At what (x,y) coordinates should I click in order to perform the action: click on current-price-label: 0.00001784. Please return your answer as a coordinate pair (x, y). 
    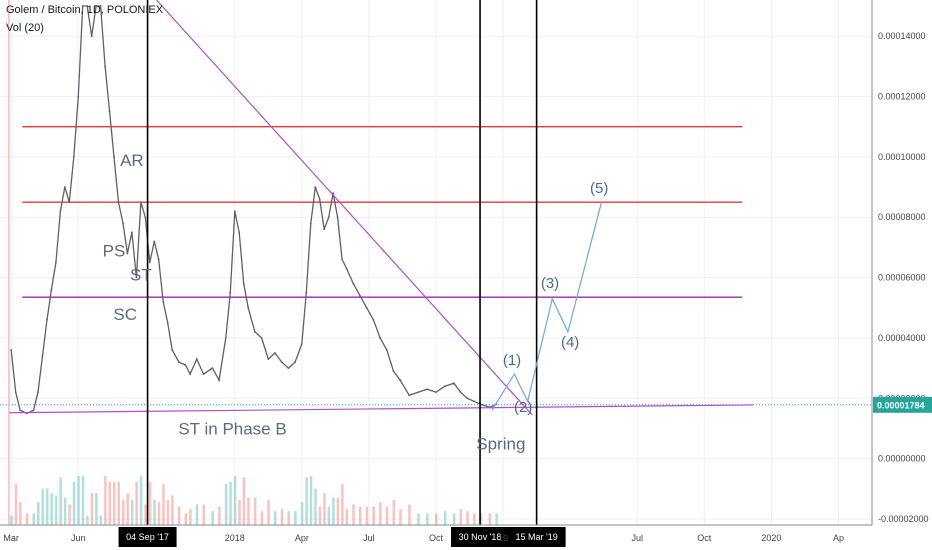
    Looking at the image, I should click on (901, 405).